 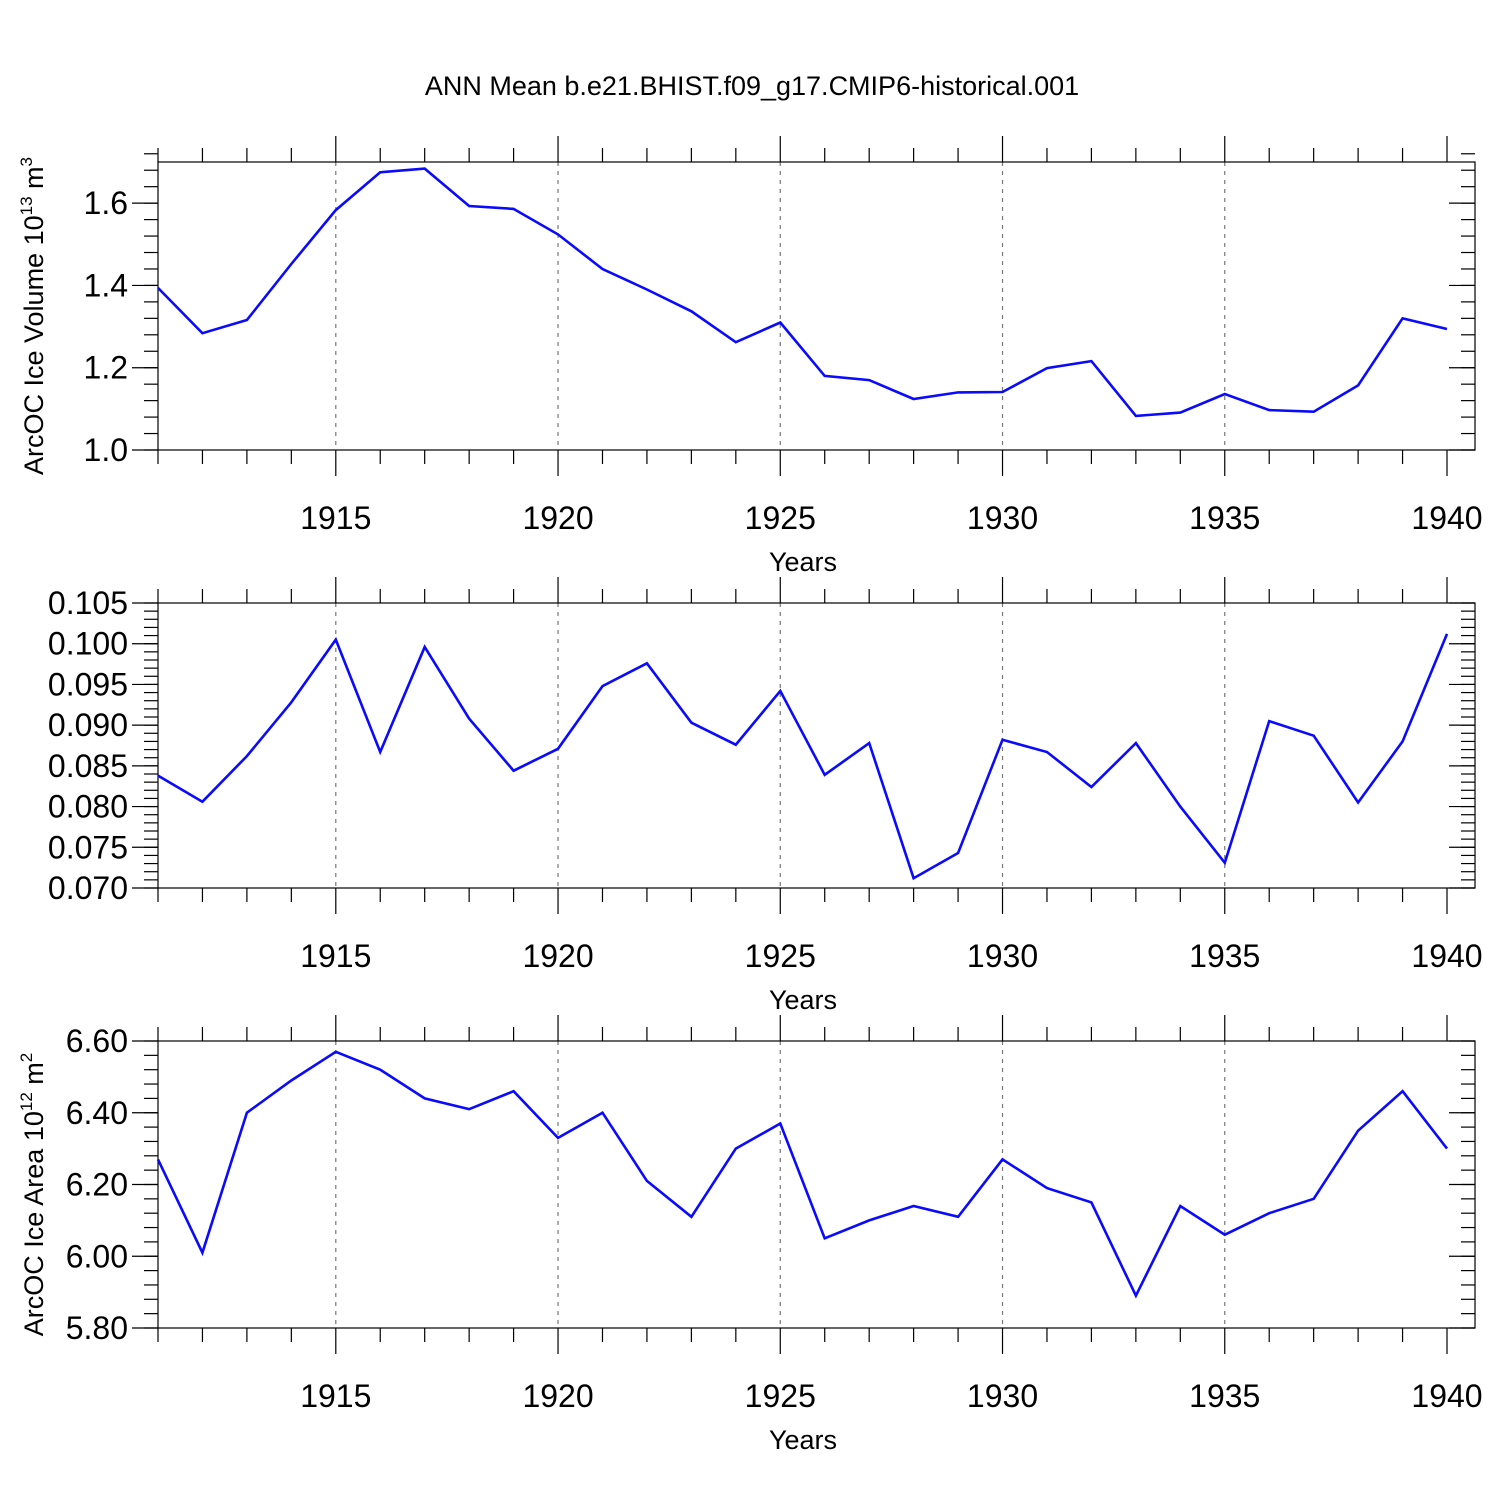 I want to click on series-line-thickness, so click(x=803, y=757).